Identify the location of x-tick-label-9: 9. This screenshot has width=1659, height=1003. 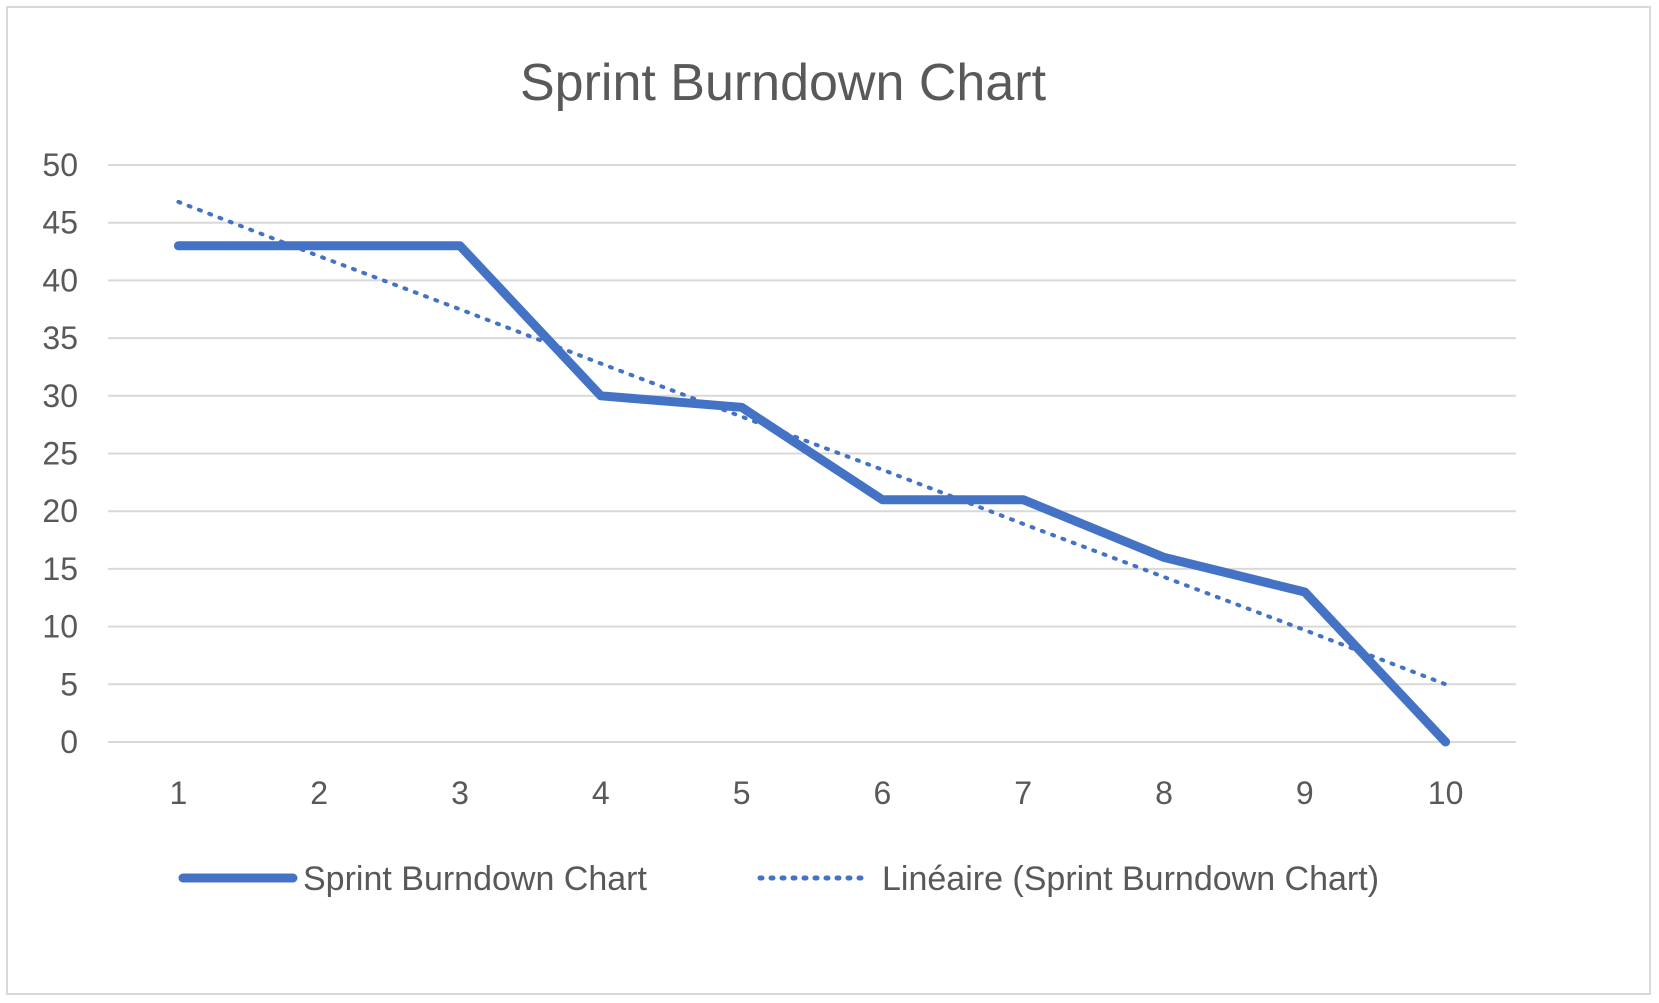
(1305, 793).